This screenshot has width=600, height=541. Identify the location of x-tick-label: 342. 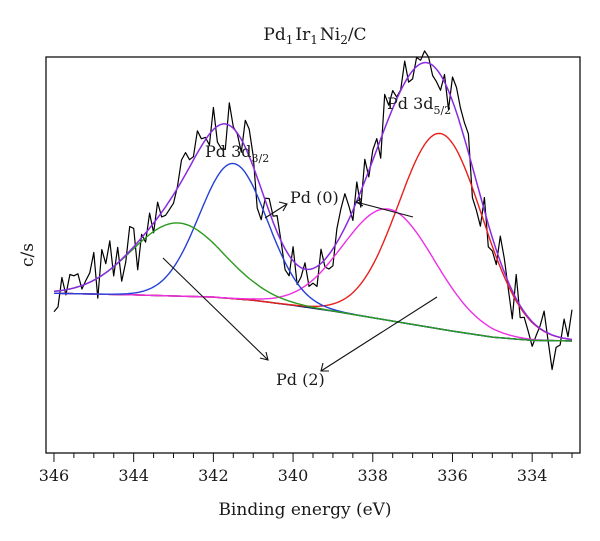
(213, 475).